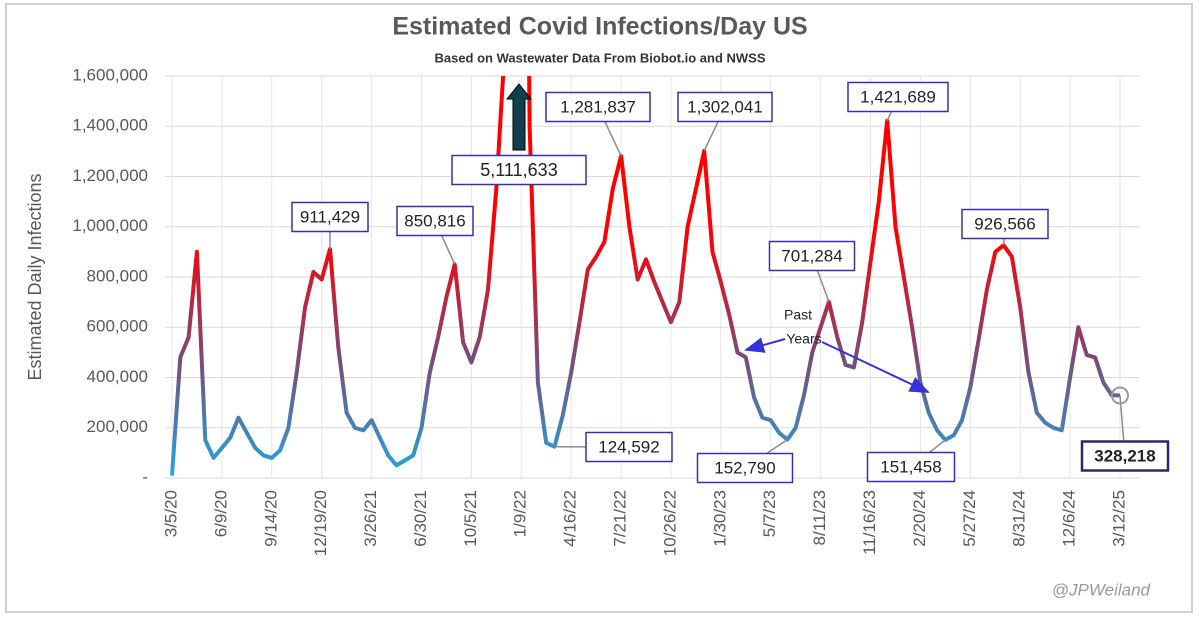  I want to click on y-tick-label: -, so click(145, 476).